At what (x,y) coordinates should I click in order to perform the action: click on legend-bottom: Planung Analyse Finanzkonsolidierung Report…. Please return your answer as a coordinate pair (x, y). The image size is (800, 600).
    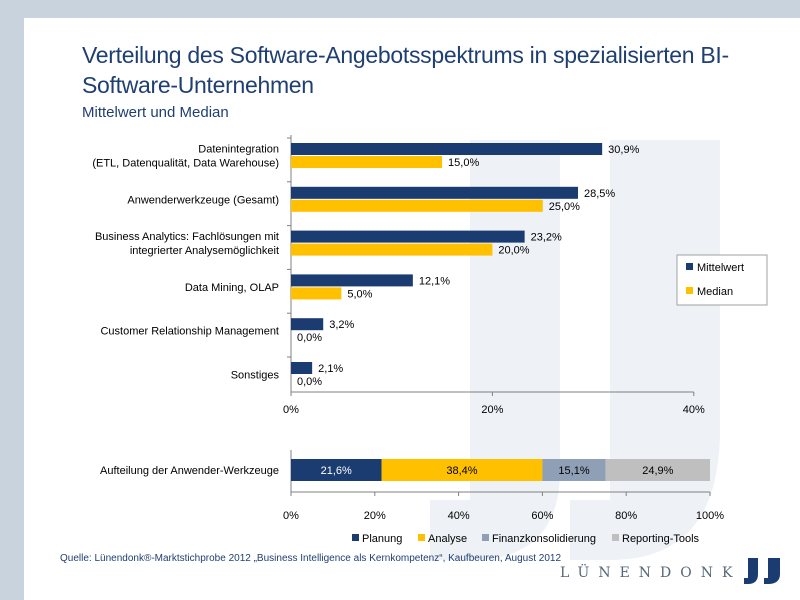
    Looking at the image, I should click on (526, 539).